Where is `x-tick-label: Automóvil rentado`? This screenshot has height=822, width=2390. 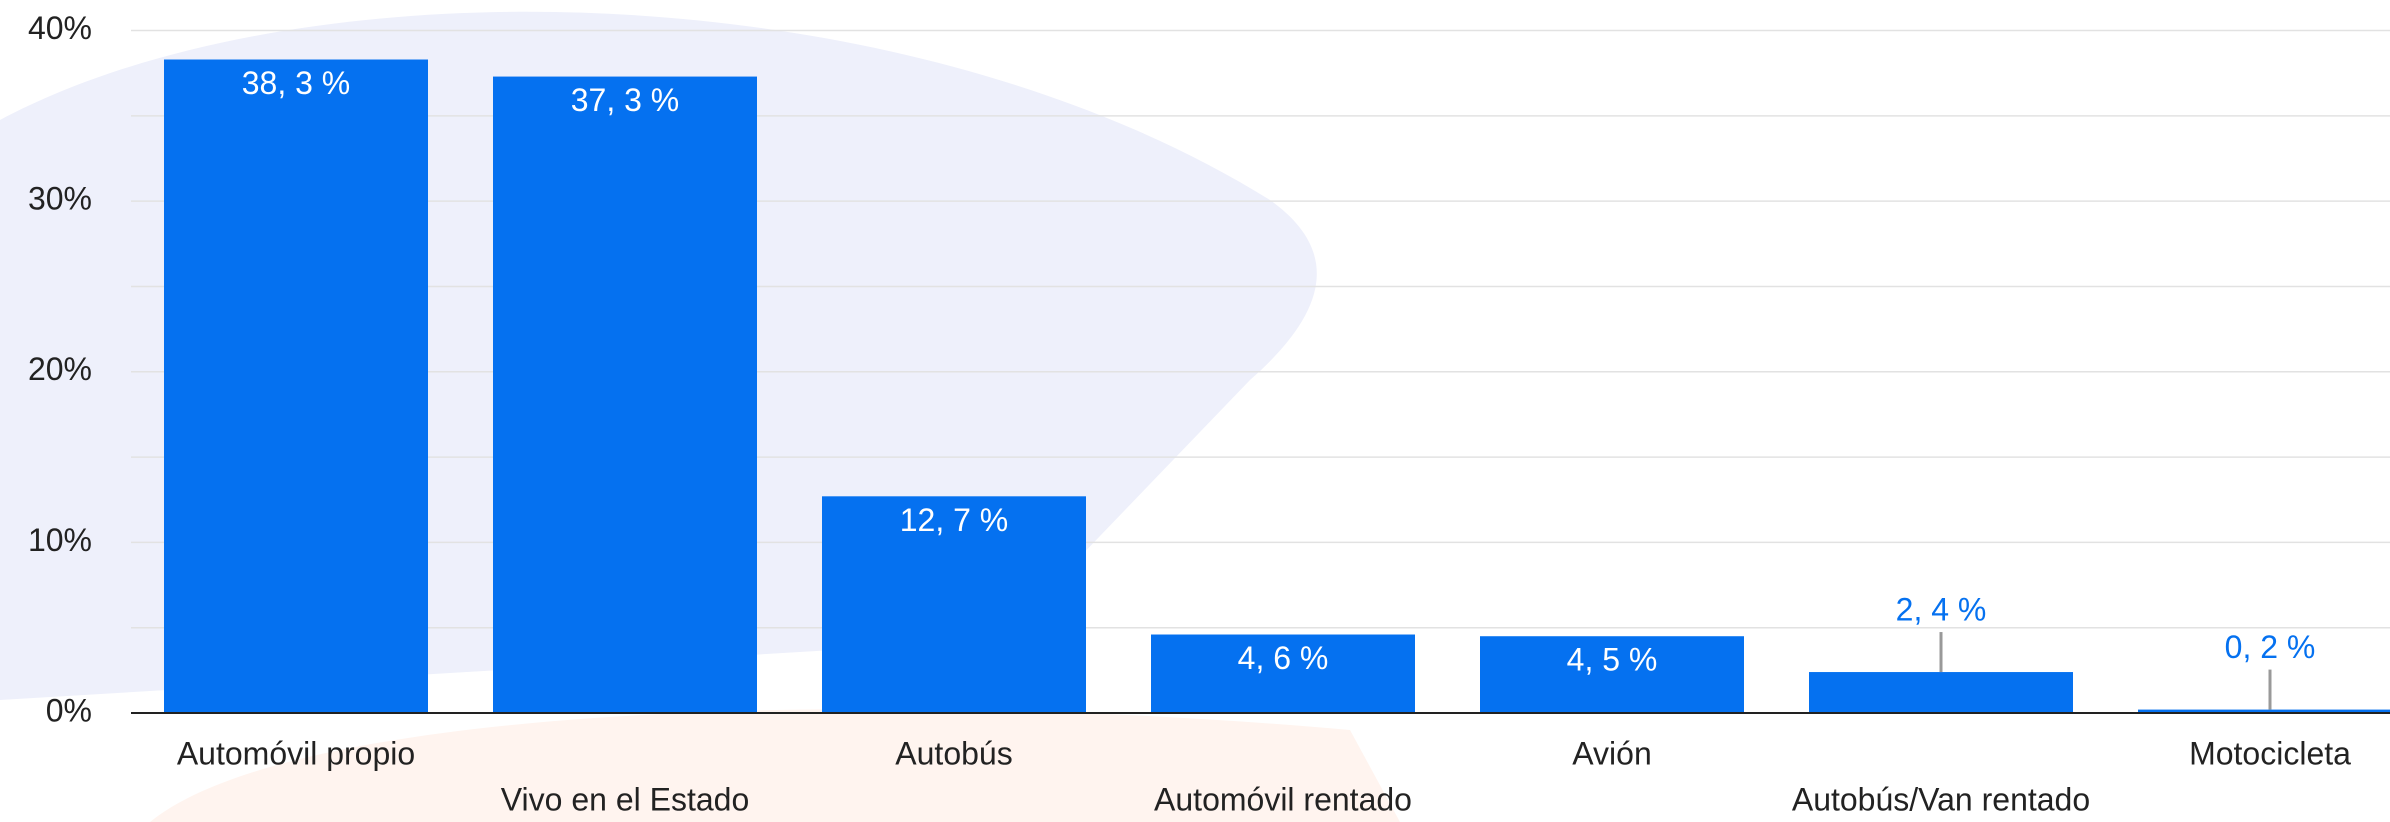 x-tick-label: Automóvil rentado is located at coordinates (1283, 799).